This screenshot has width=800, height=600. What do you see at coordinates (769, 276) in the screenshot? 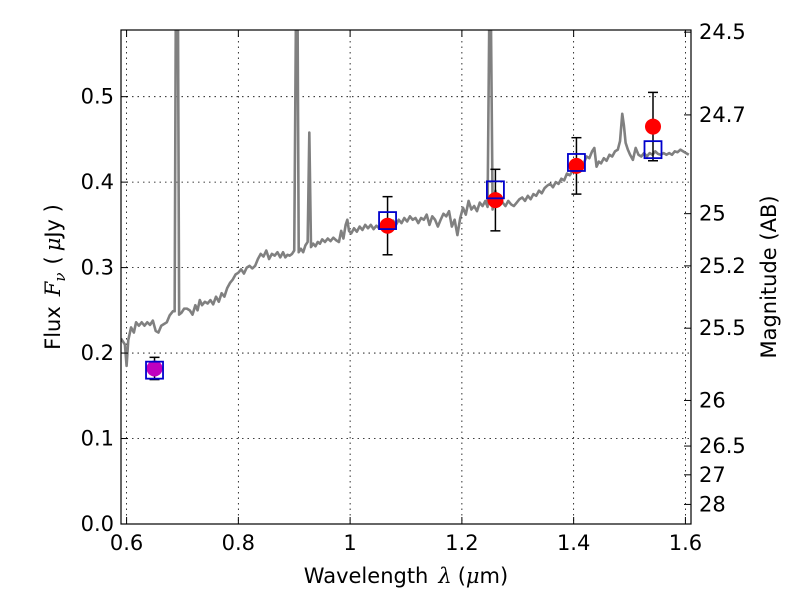
I see `right-axis-label: Magnitude (AB)` at bounding box center [769, 276].